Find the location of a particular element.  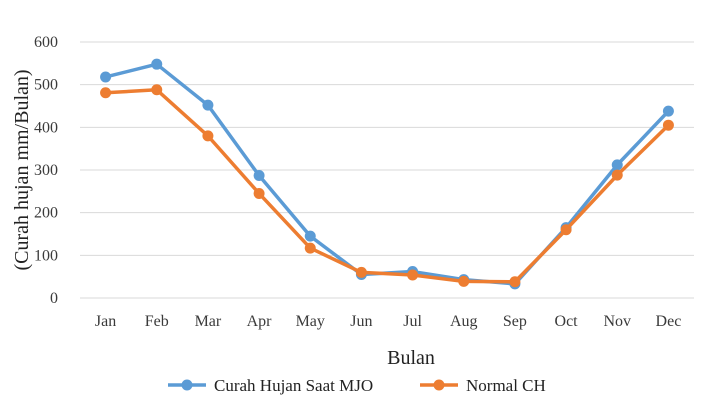

x-tick-label: Sep is located at coordinates (515, 321).